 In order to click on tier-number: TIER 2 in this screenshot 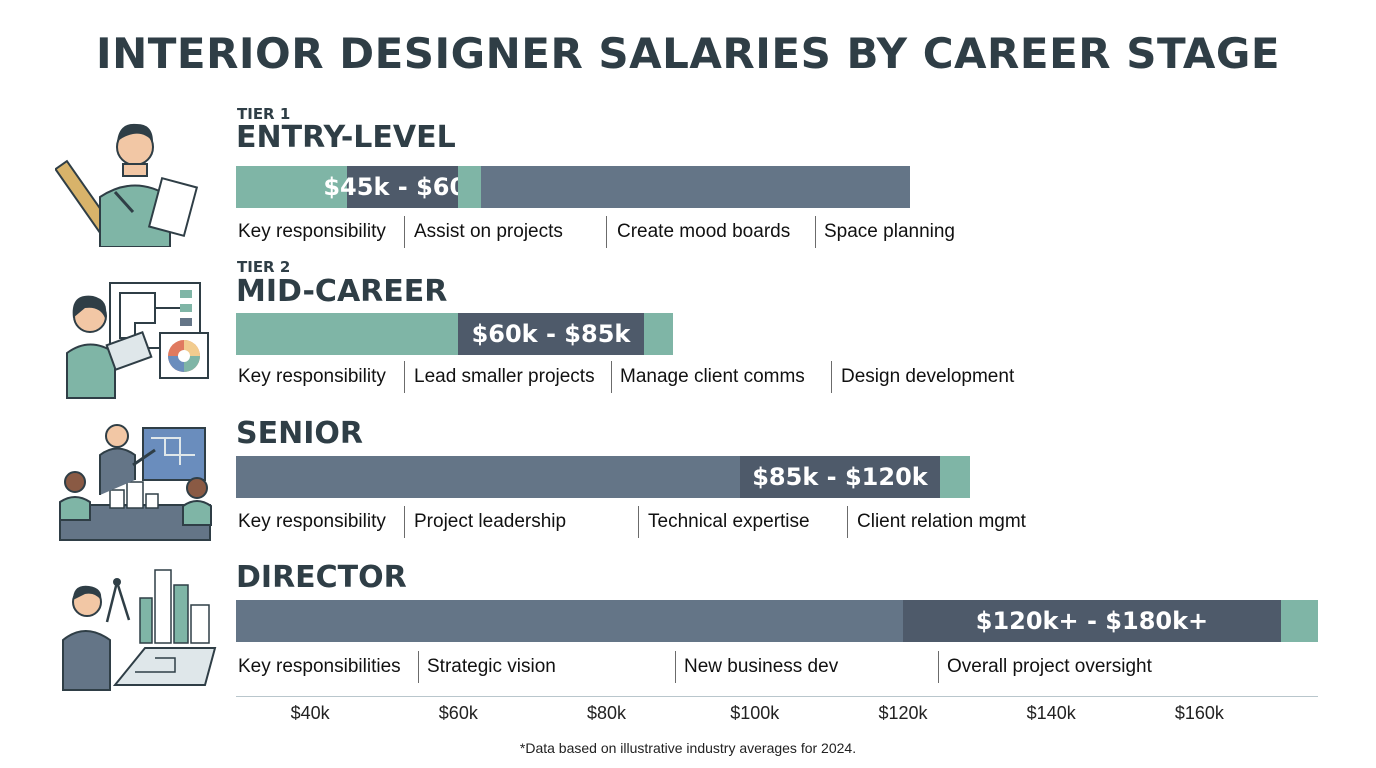, I will do `click(264, 267)`.